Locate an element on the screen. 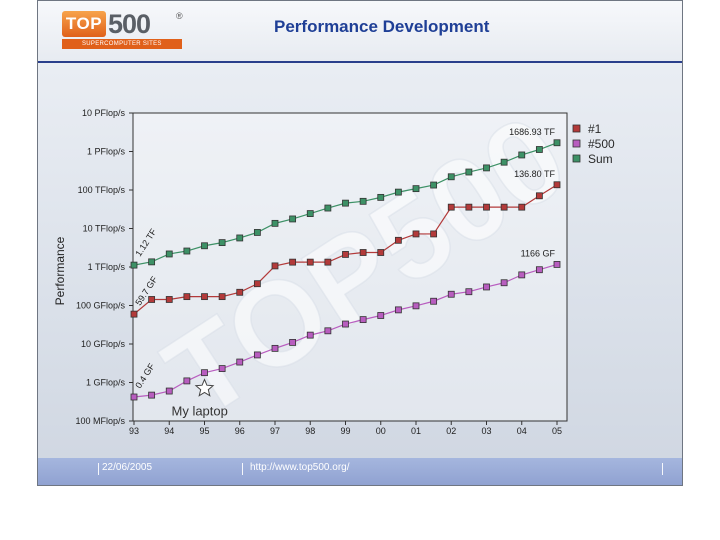  endpoint-label-num1: 136.80 TF is located at coordinates (534, 174).